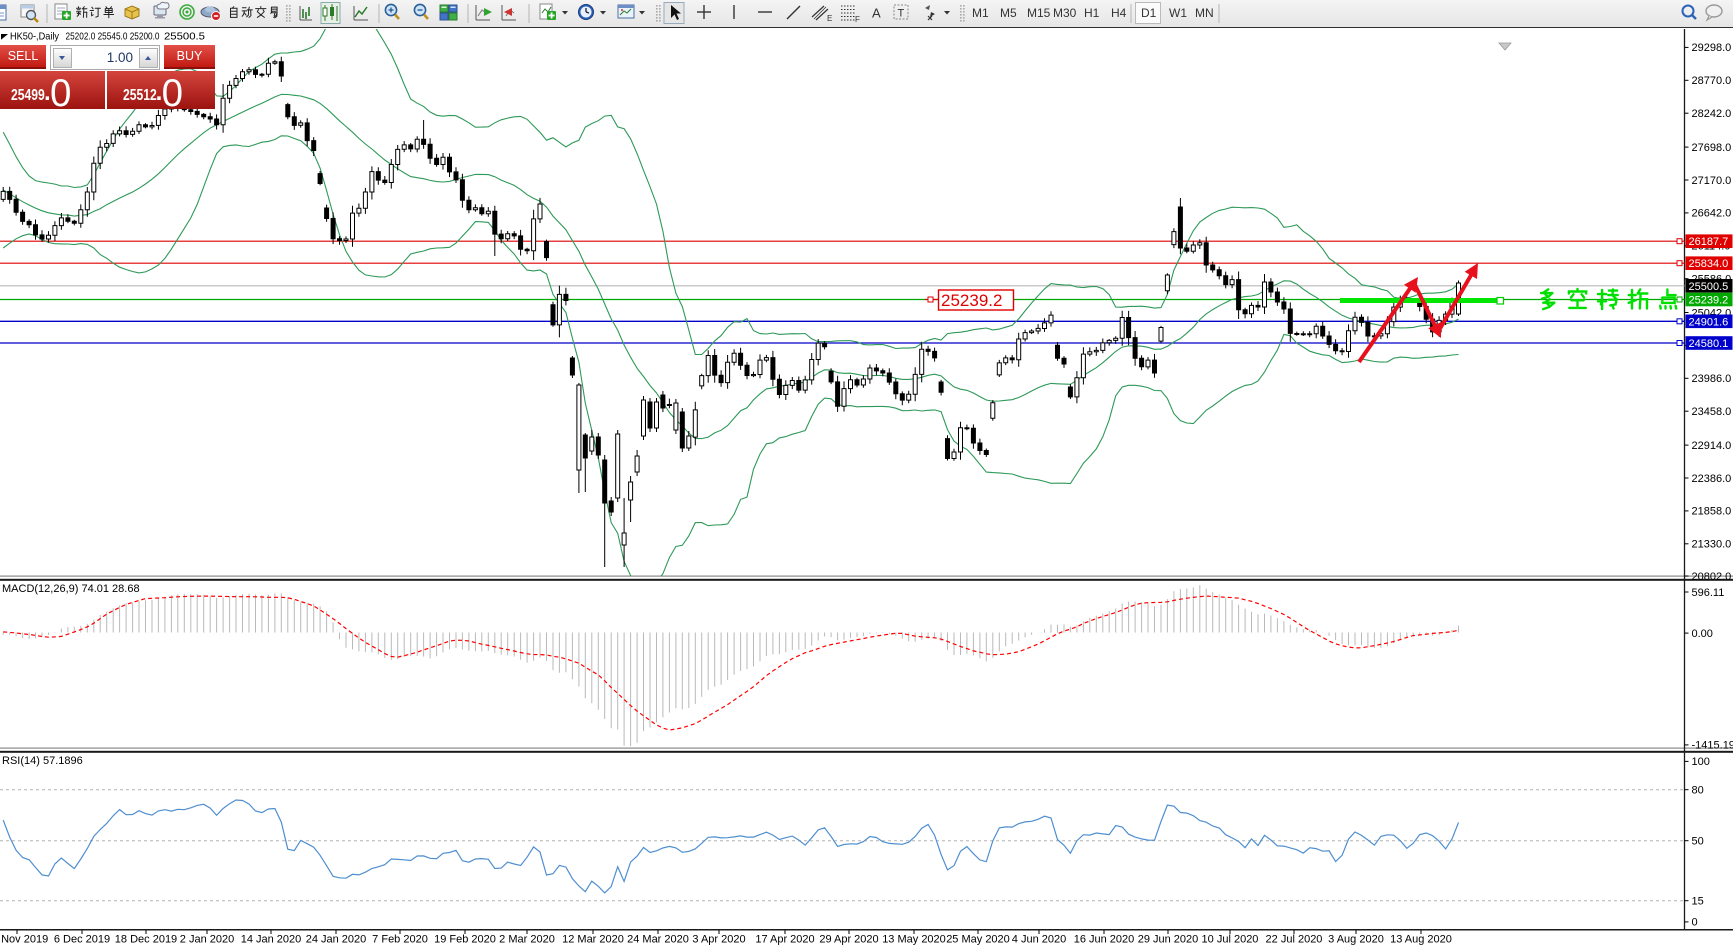 The height and width of the screenshot is (945, 1733). Describe the element at coordinates (1294, 939) in the screenshot. I see `svg-text: 22 Jul 2020` at that location.